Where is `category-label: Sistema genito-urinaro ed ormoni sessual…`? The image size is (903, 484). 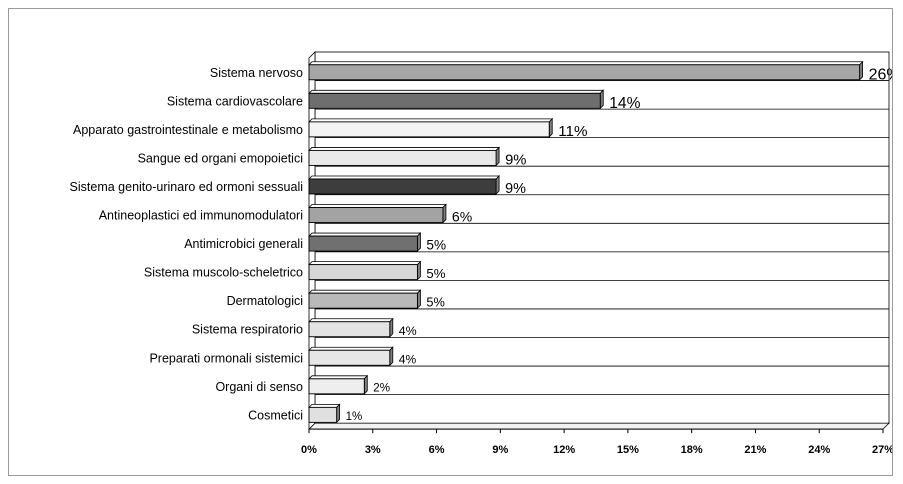 category-label: Sistema genito-urinaro ed ormoni sessual… is located at coordinates (186, 187).